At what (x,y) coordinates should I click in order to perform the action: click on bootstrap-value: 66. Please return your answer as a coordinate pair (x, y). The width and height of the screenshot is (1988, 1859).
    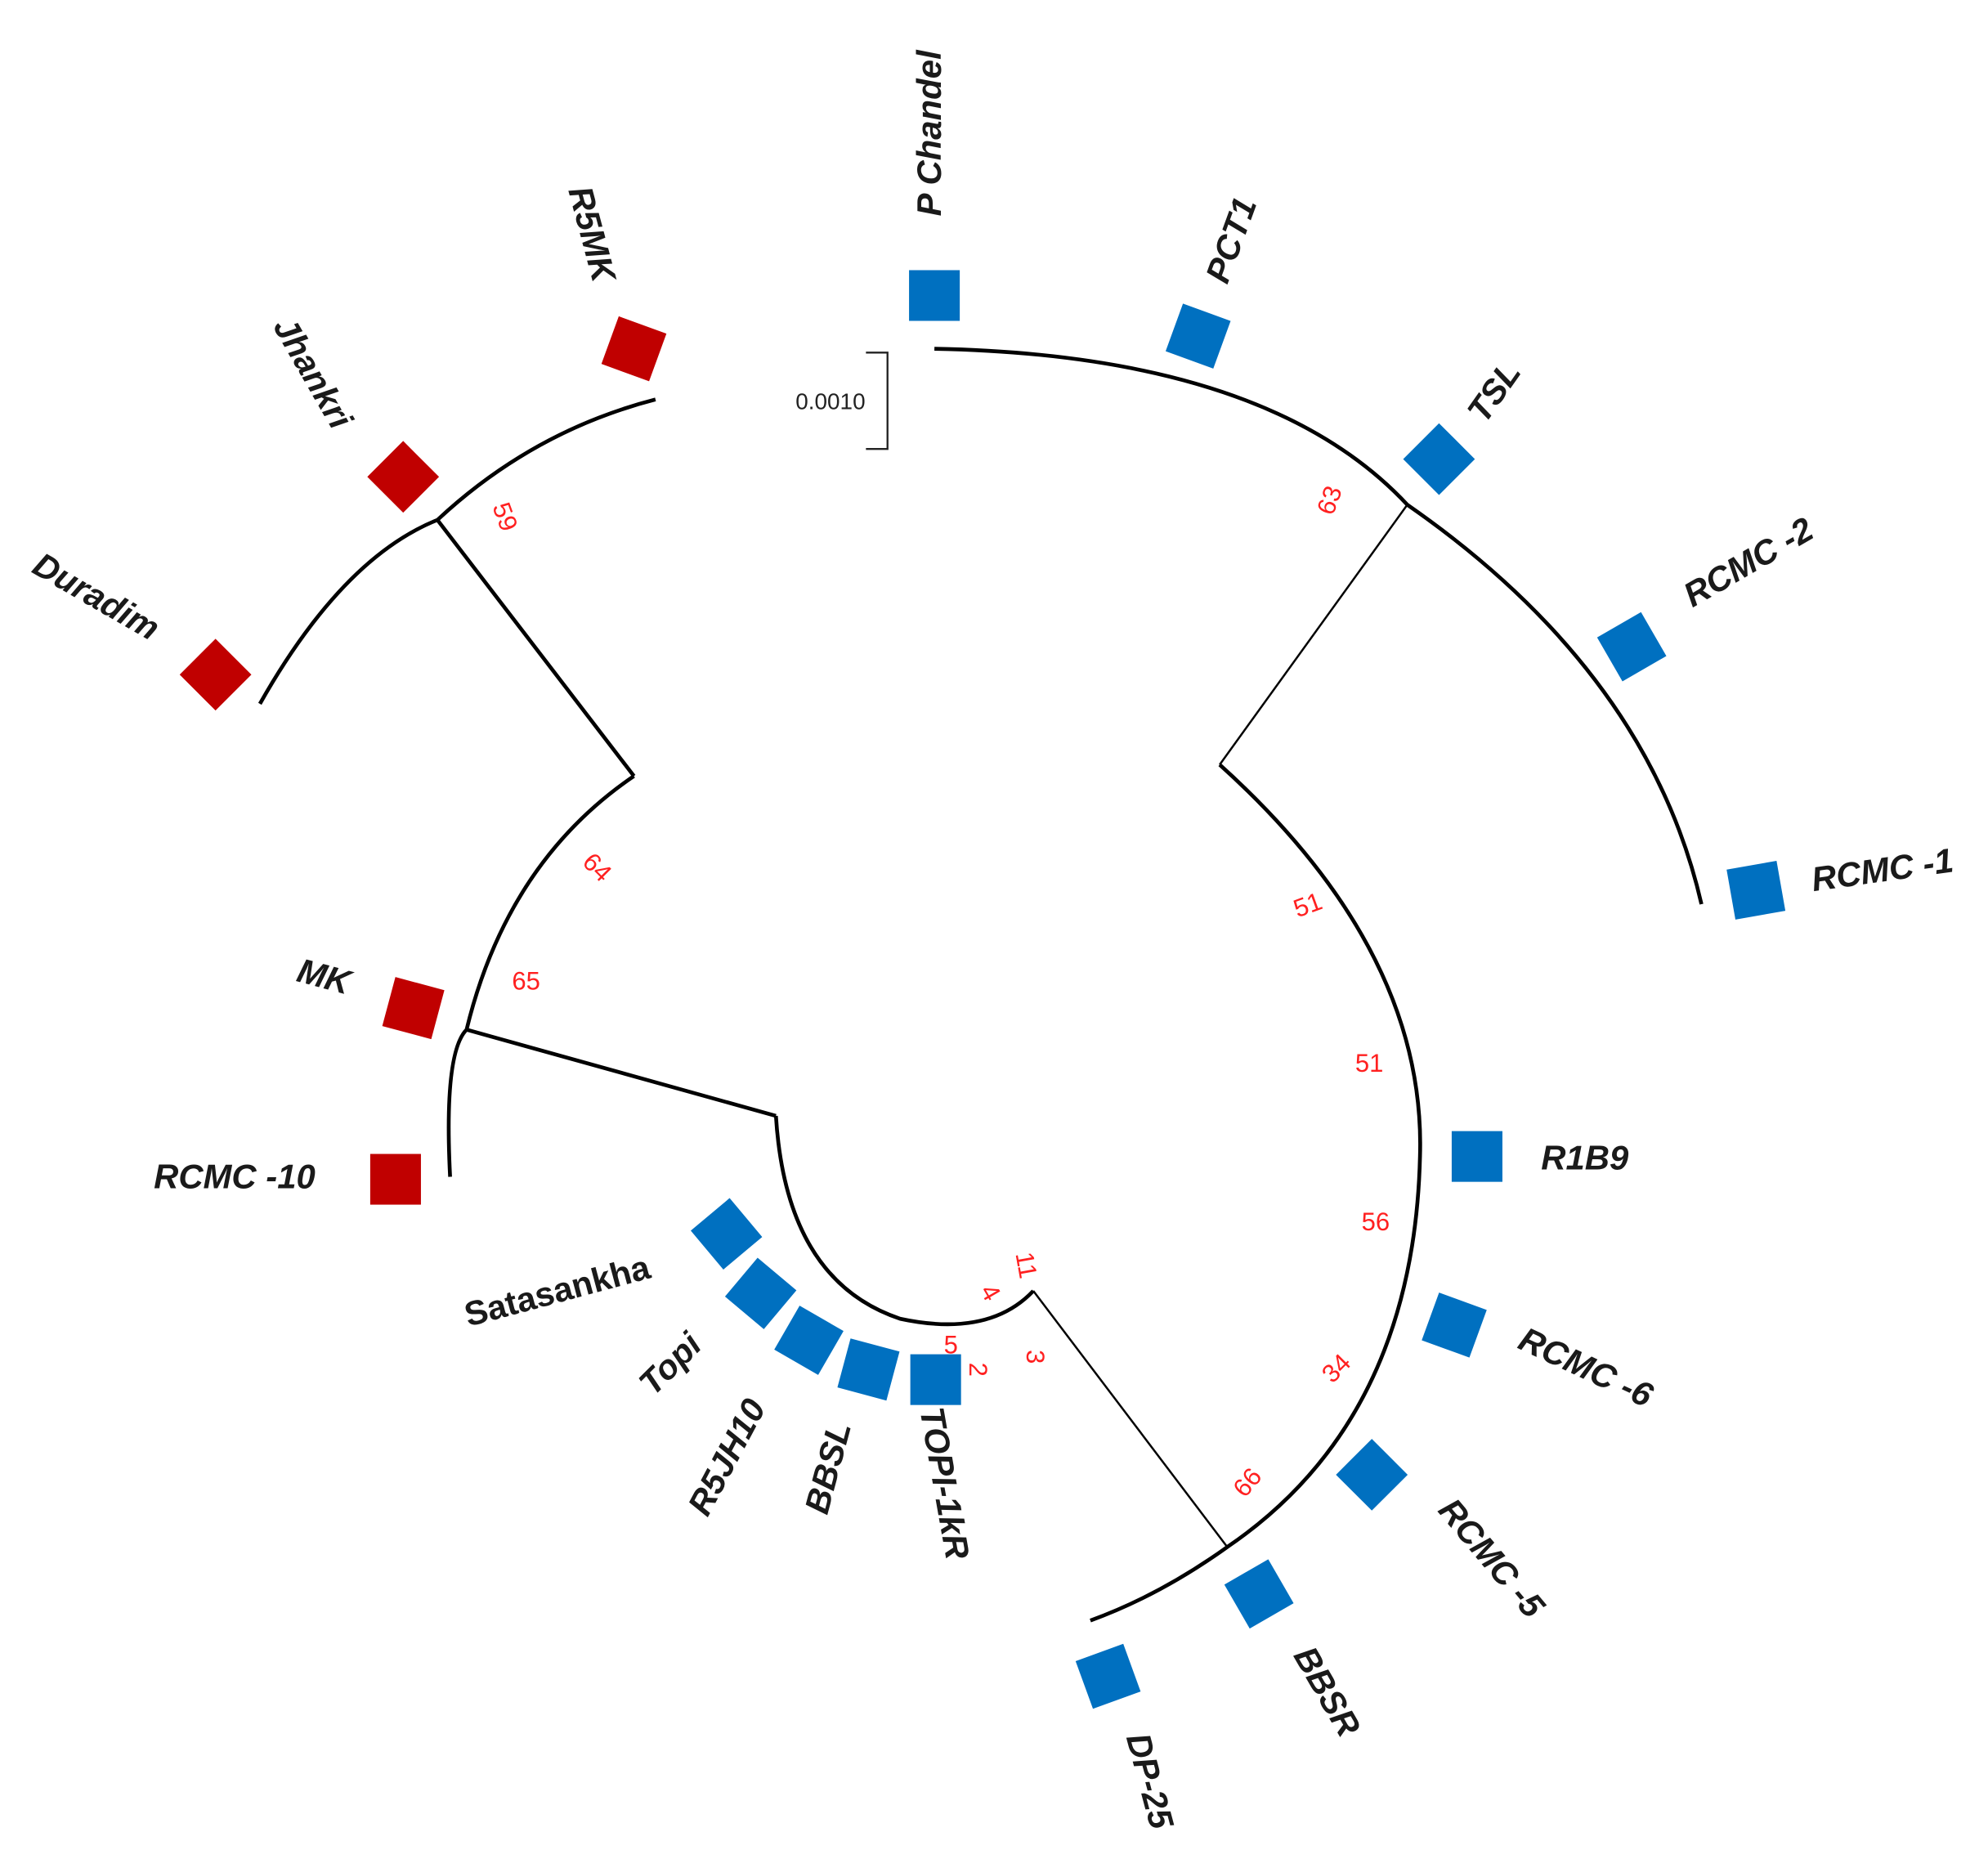
    Looking at the image, I should click on (1247, 1483).